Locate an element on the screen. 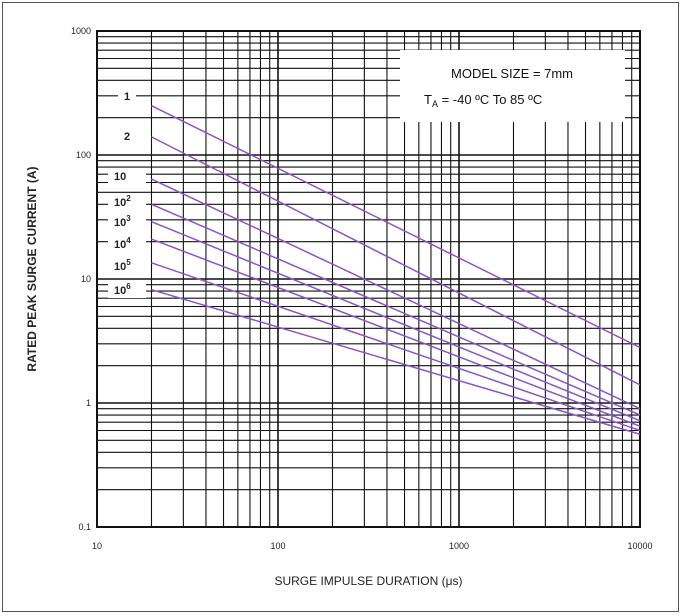  curve-label-exponent: 5 is located at coordinates (128, 262).